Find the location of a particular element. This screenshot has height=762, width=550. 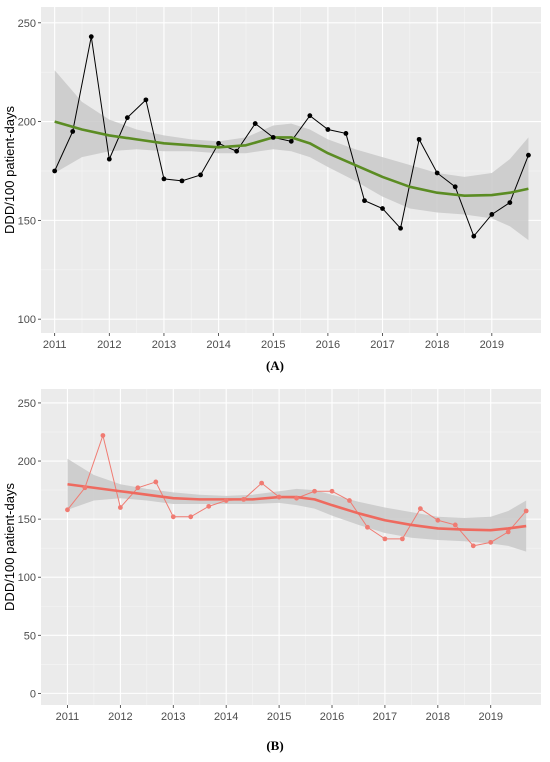

panel-label-b: (B) is located at coordinates (274, 745).